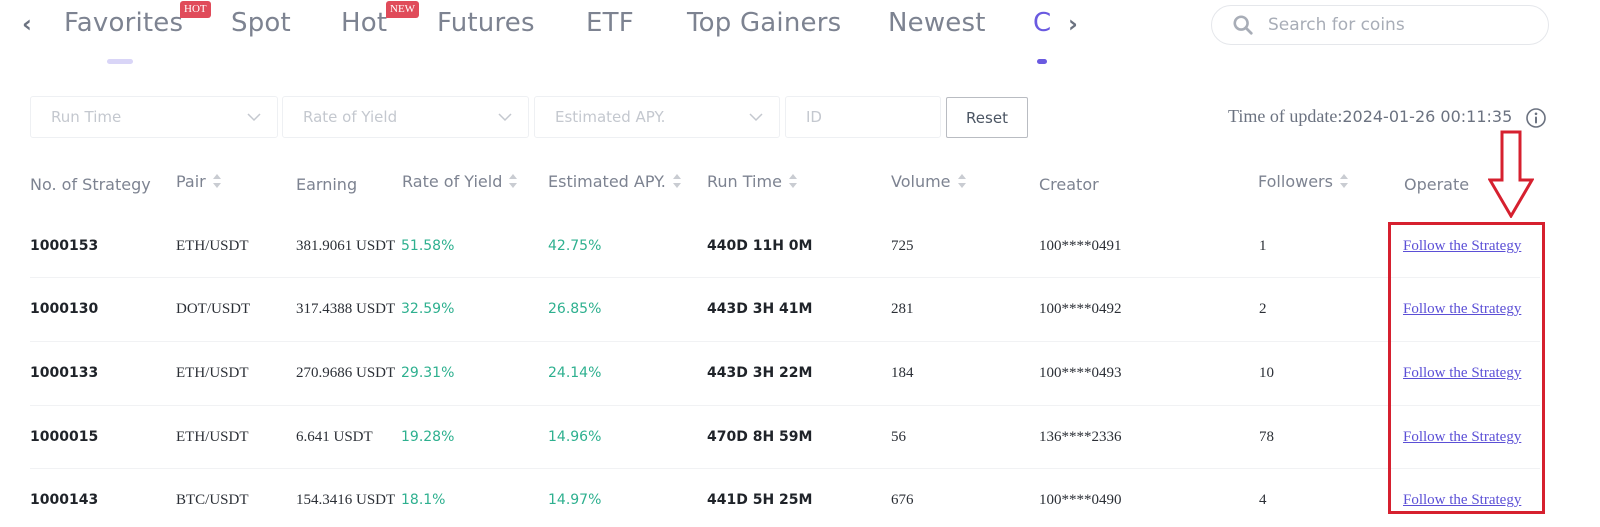 This screenshot has width=1600, height=527. What do you see at coordinates (760, 373) in the screenshot?
I see `run-time: 443D 3H 22M` at bounding box center [760, 373].